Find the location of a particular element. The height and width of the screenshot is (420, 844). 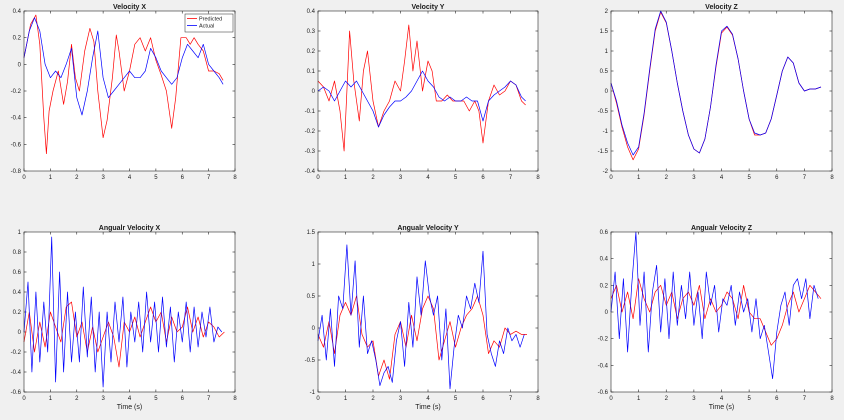

y-tick-label: -0.6 is located at coordinates (16, 393).